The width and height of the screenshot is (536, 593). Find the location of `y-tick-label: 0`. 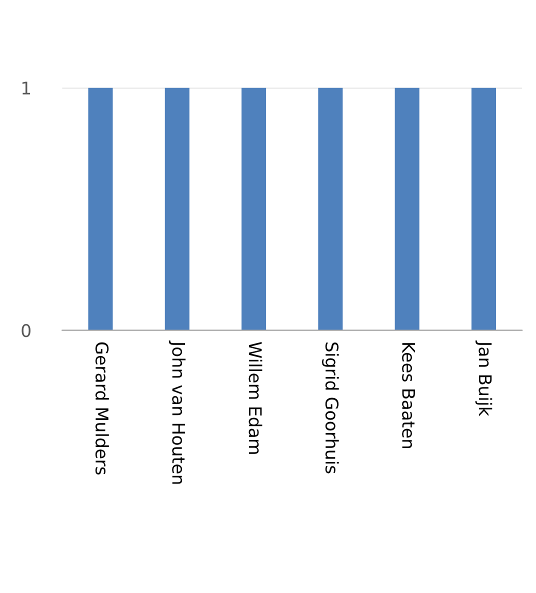

y-tick-label: 0 is located at coordinates (26, 331).